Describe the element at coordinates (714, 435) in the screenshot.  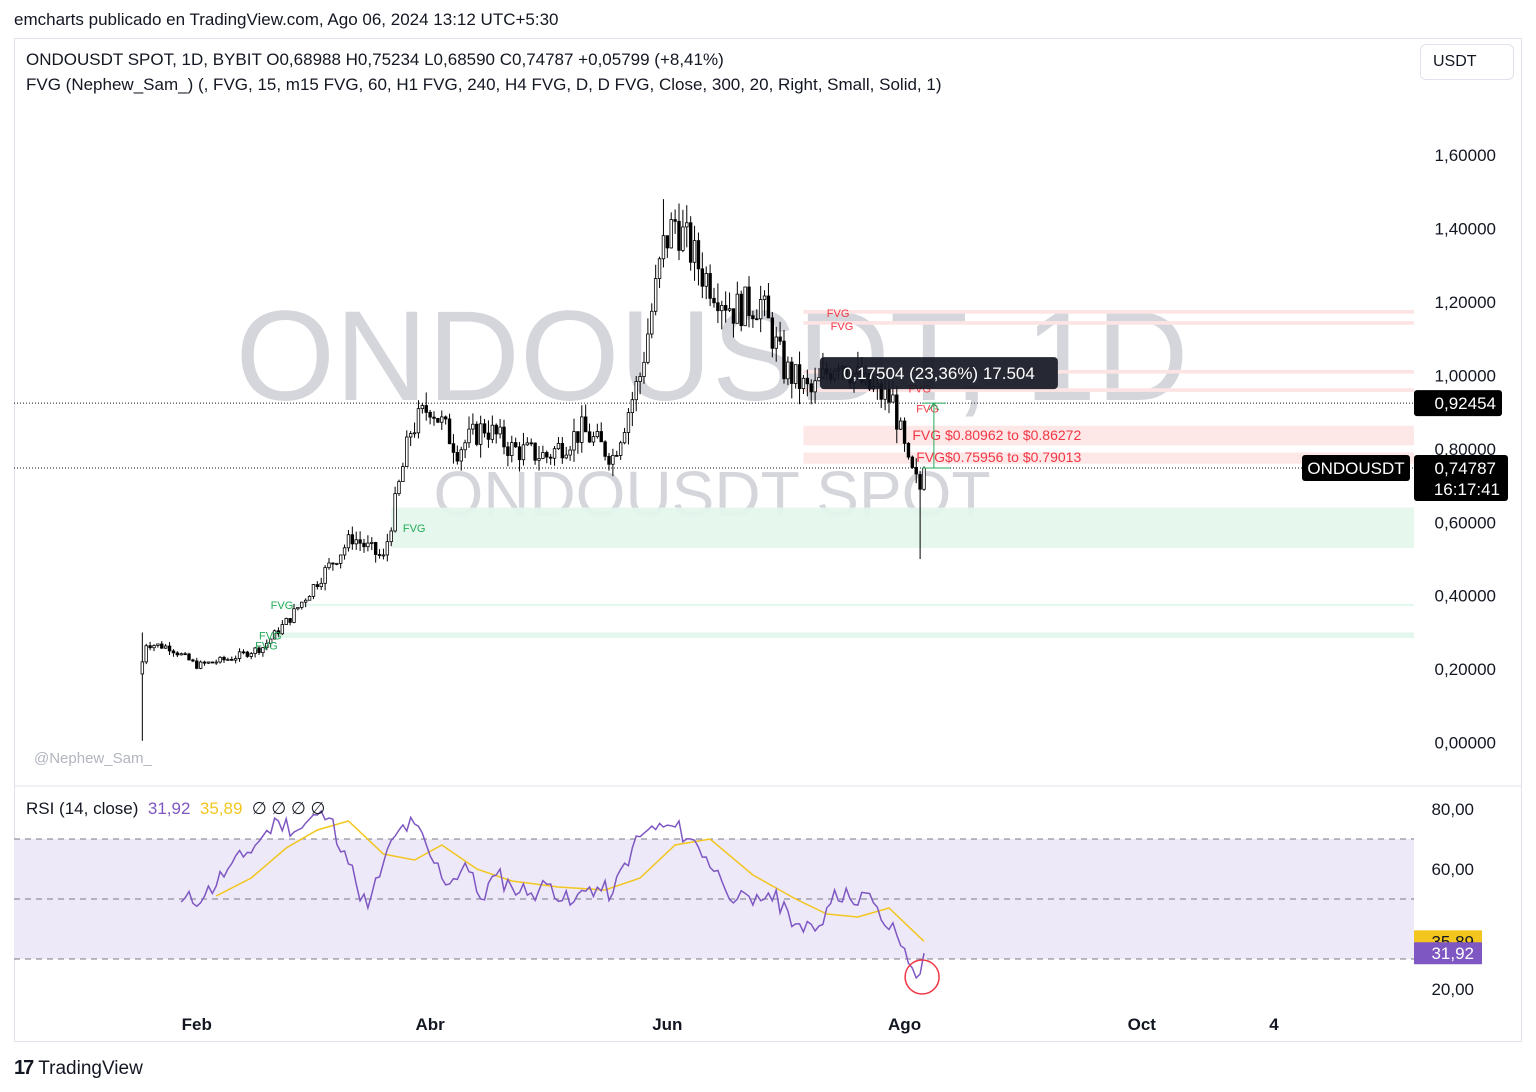
I see `horizontal-lines` at that location.